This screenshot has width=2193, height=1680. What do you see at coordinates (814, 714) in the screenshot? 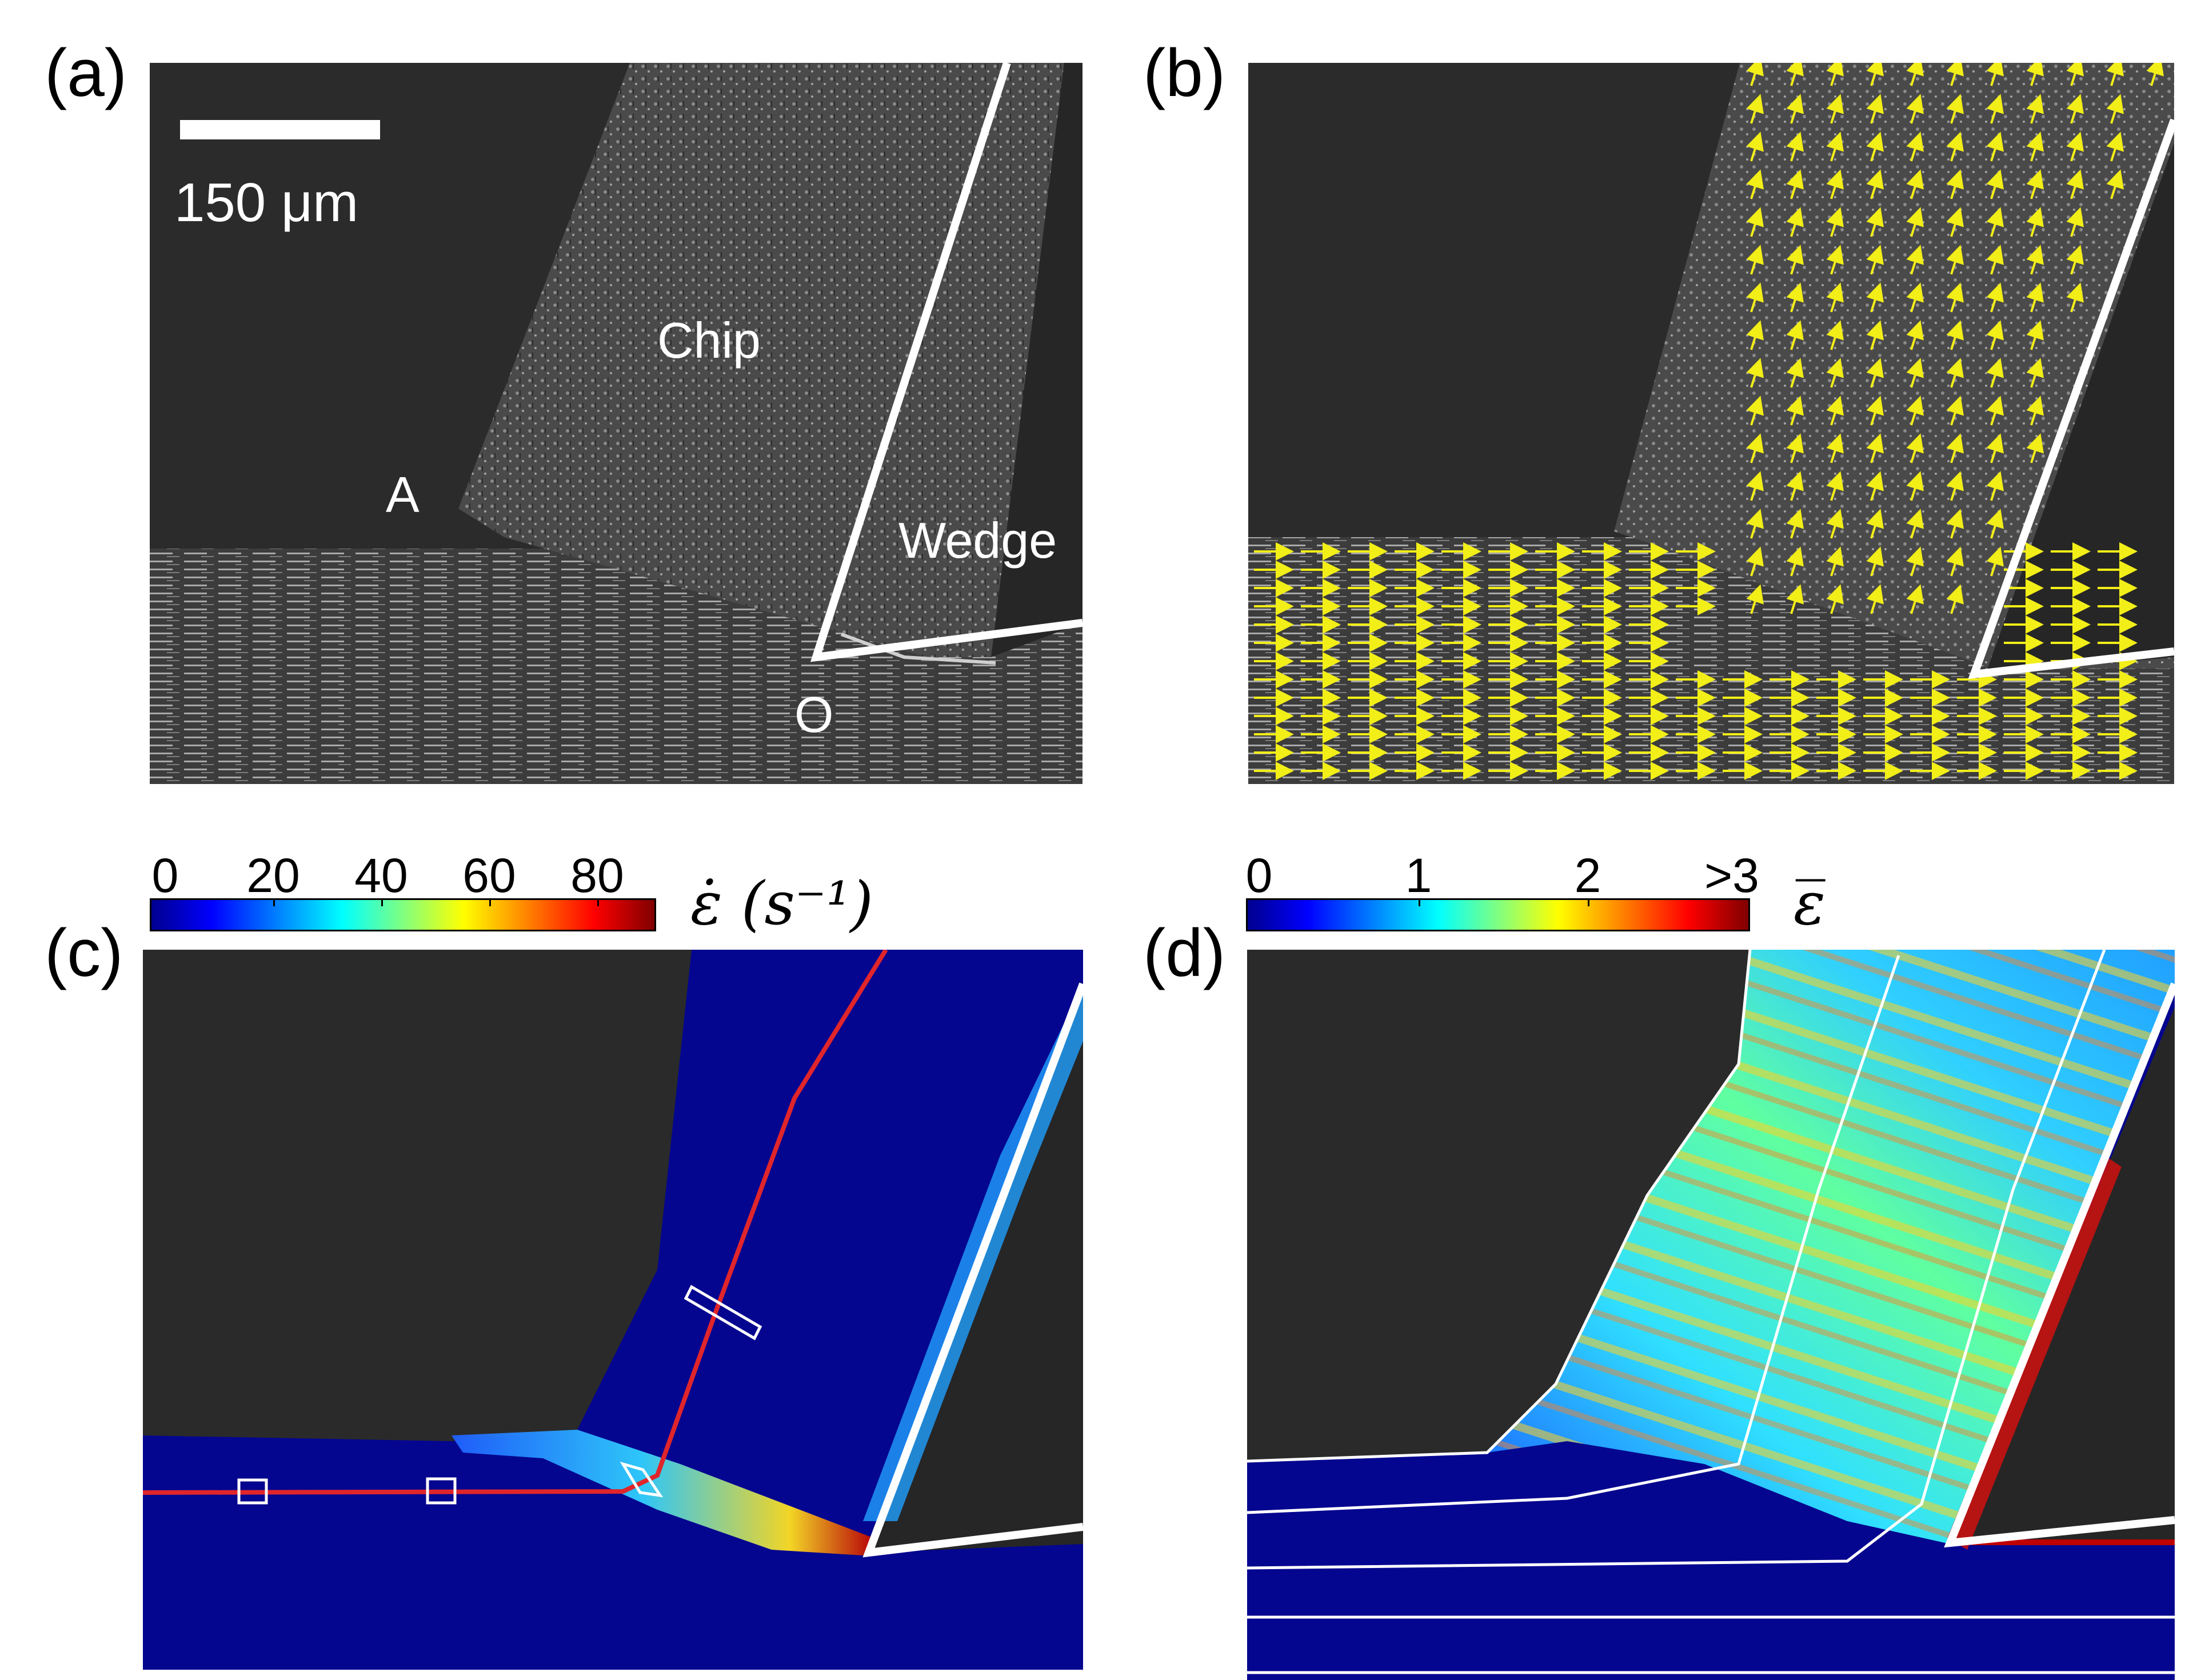
I see `point-o-label: O` at bounding box center [814, 714].